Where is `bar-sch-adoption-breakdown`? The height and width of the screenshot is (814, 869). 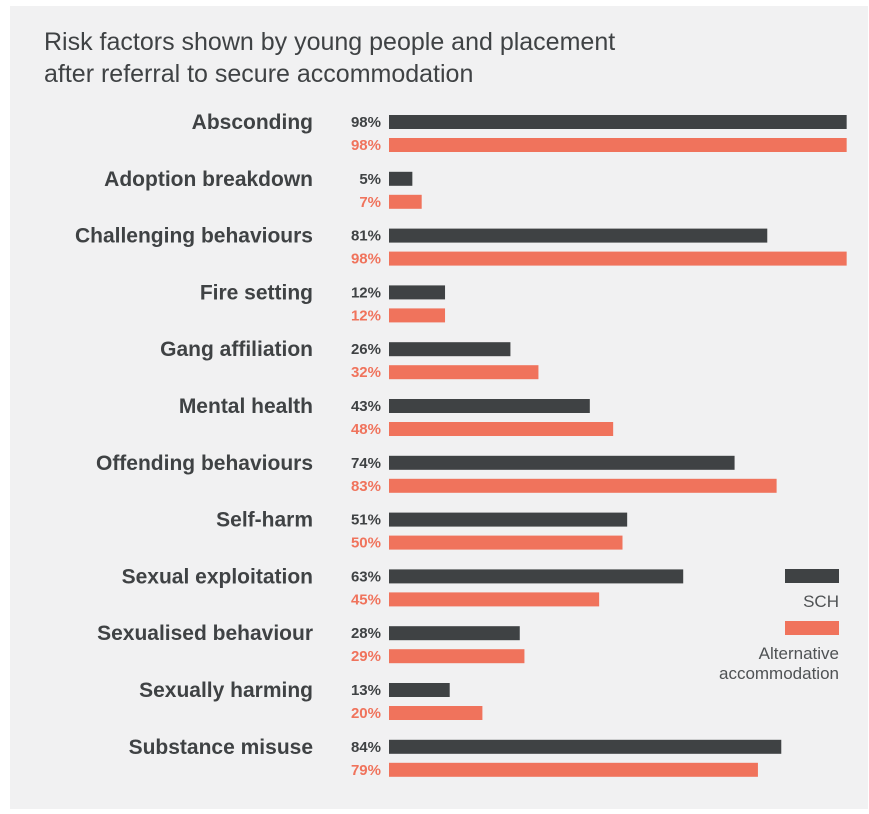
bar-sch-adoption-breakdown is located at coordinates (401, 178).